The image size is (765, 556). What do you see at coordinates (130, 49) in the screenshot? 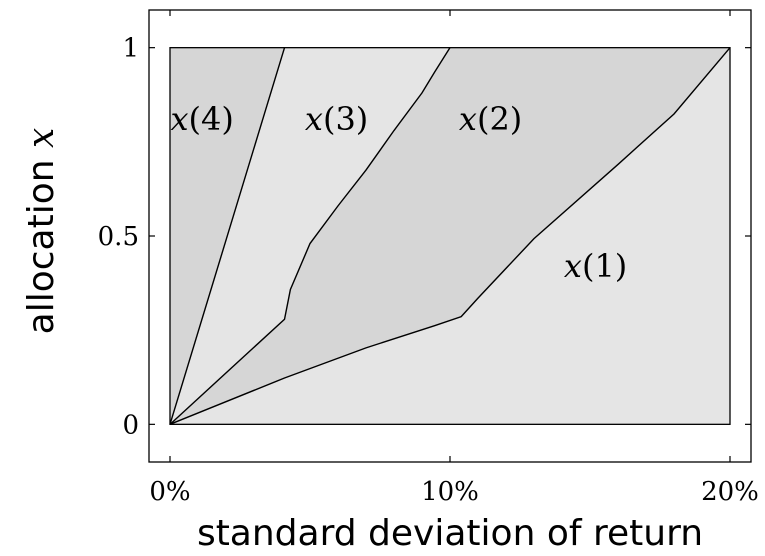
I see `y-tick-label: 1` at bounding box center [130, 49].